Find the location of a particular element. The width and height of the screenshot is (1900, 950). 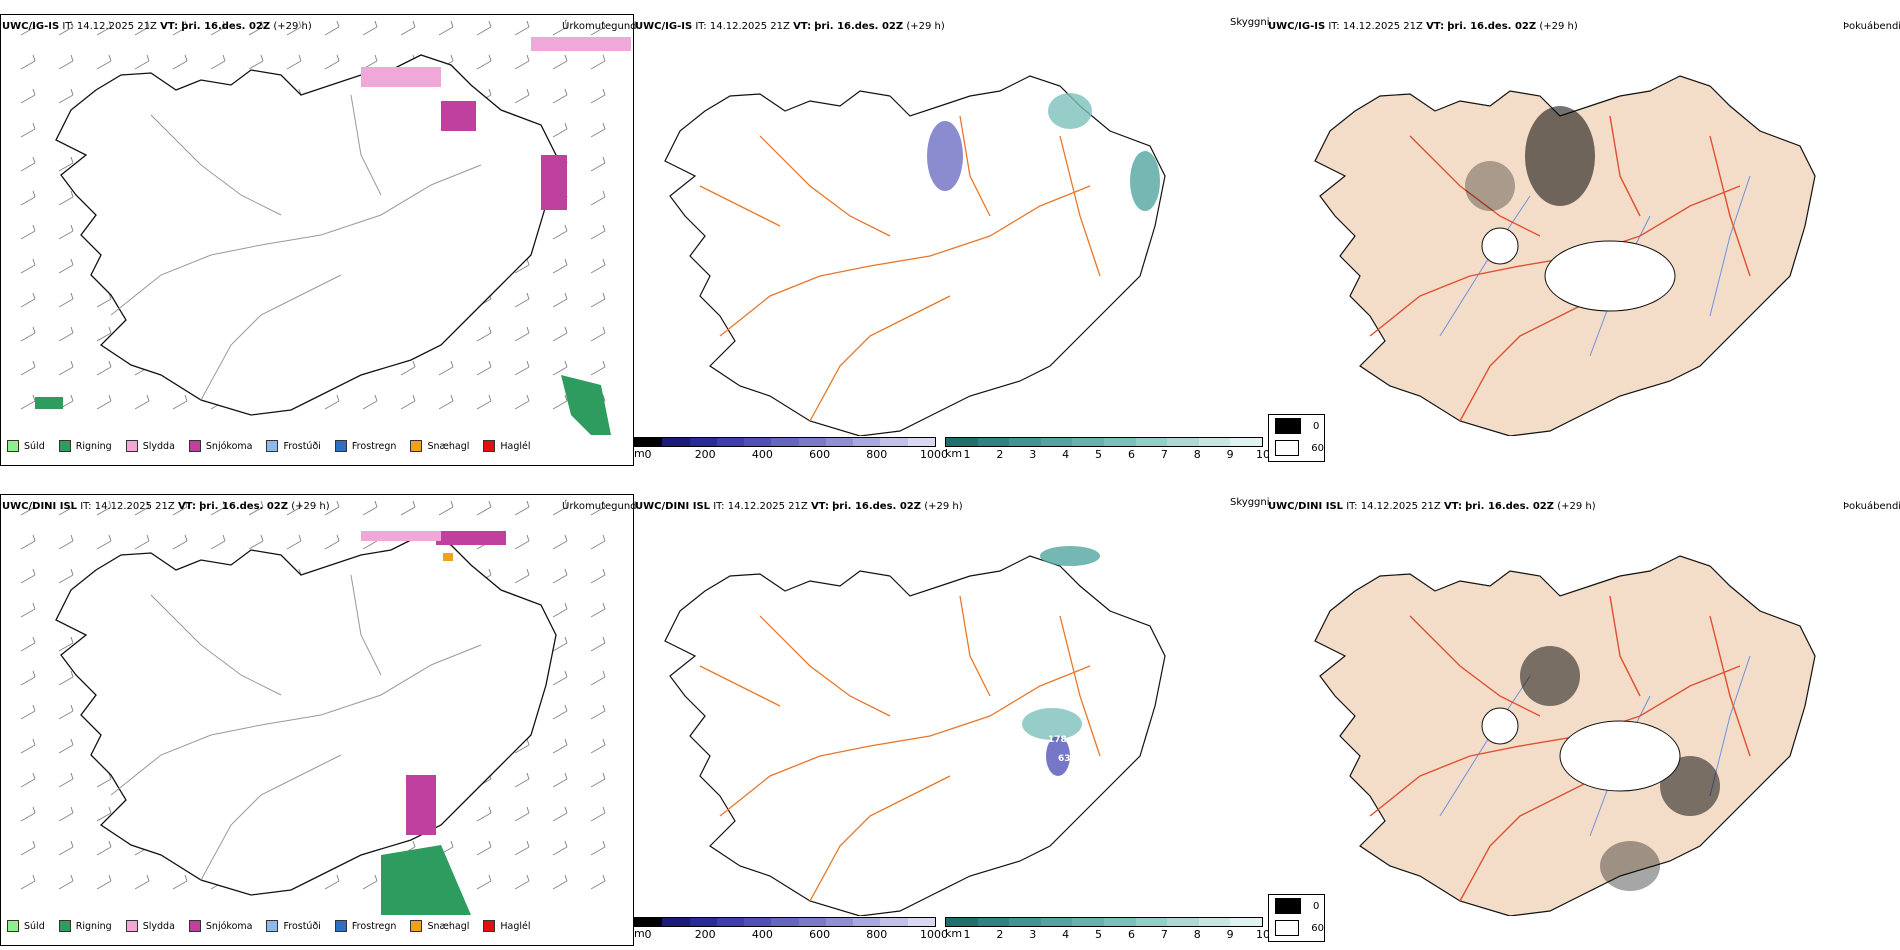

legend-item: Snæhagl is located at coordinates (439, 926).